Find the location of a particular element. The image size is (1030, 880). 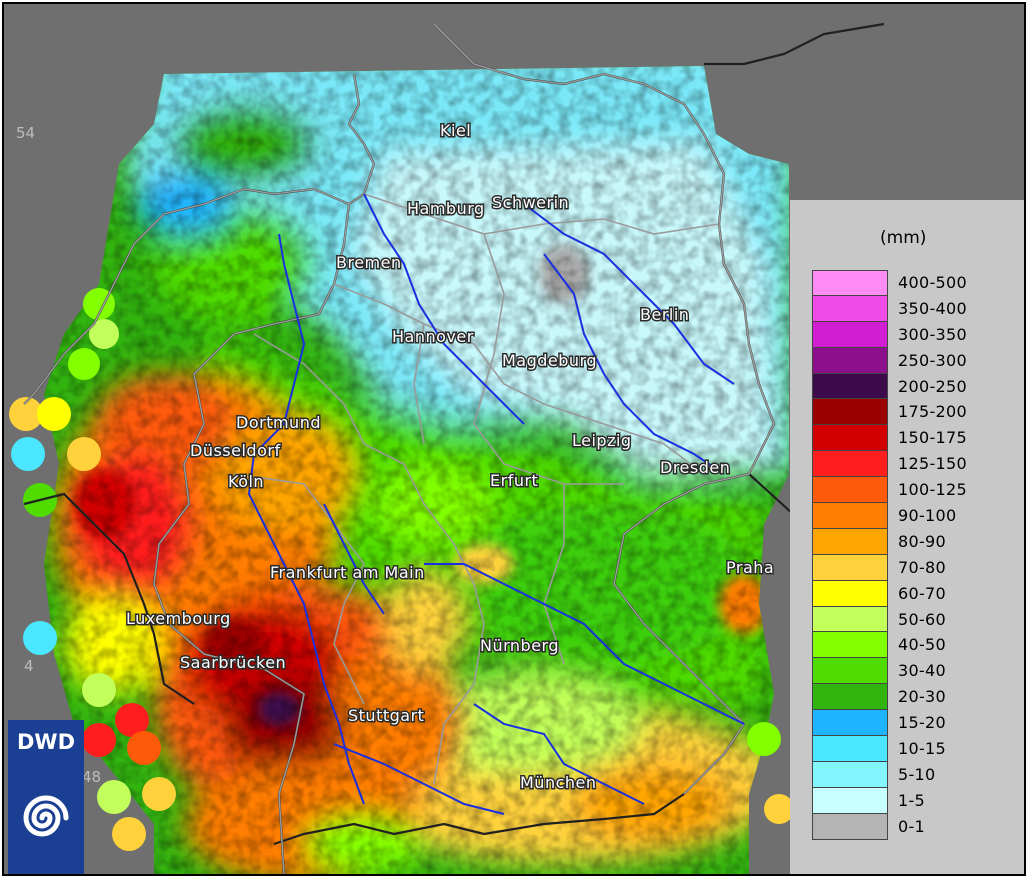

city-label-saarbruecken: Saarbrücken is located at coordinates (233, 662).